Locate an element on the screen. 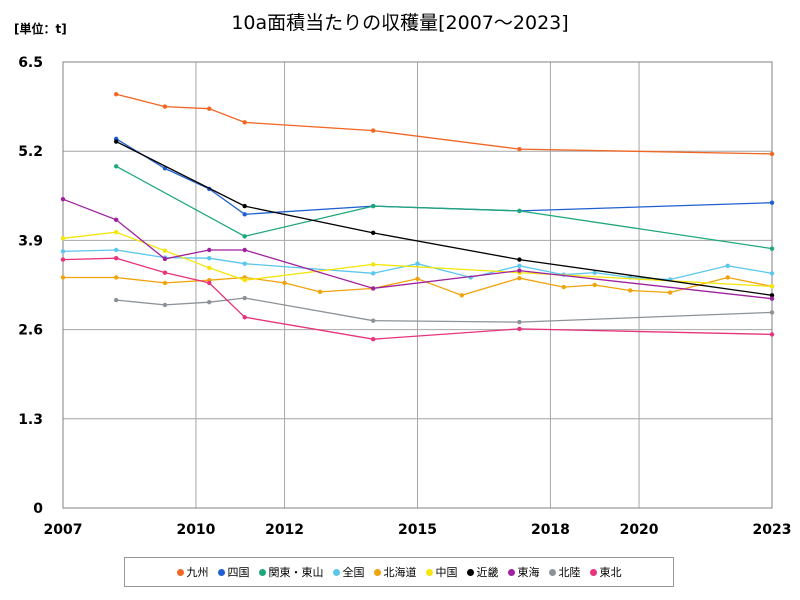  x-tick-label: 2007 is located at coordinates (63, 530).